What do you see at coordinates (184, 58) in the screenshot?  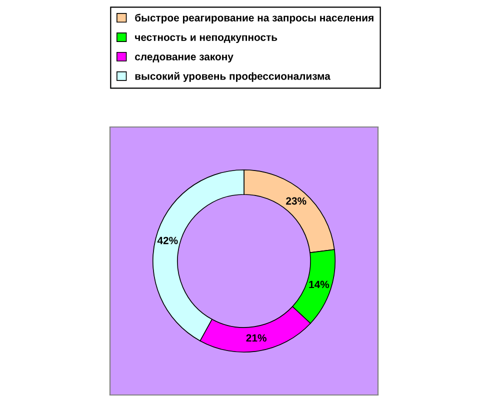 I see `legend-label: следование закону` at bounding box center [184, 58].